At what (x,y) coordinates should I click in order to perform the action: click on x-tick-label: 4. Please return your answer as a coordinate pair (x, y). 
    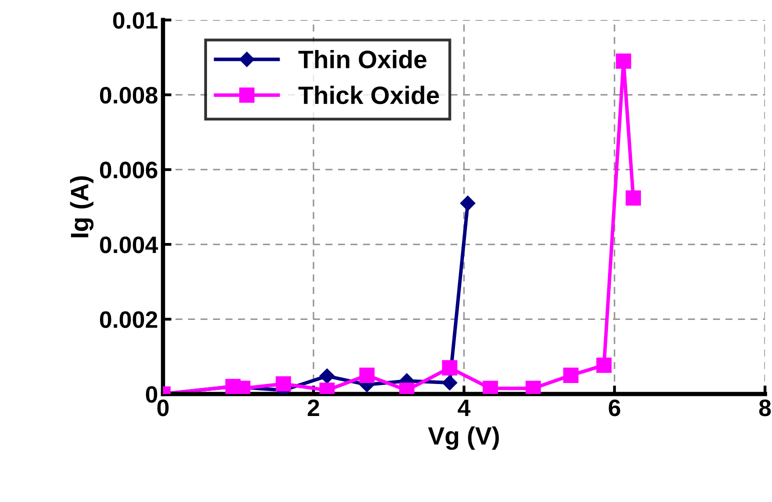
    Looking at the image, I should click on (464, 408).